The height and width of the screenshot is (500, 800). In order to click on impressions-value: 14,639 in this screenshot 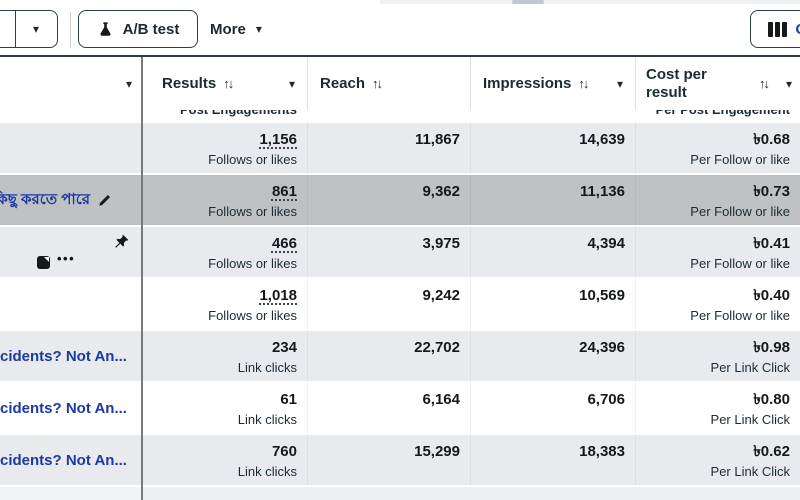, I will do `click(602, 139)`.